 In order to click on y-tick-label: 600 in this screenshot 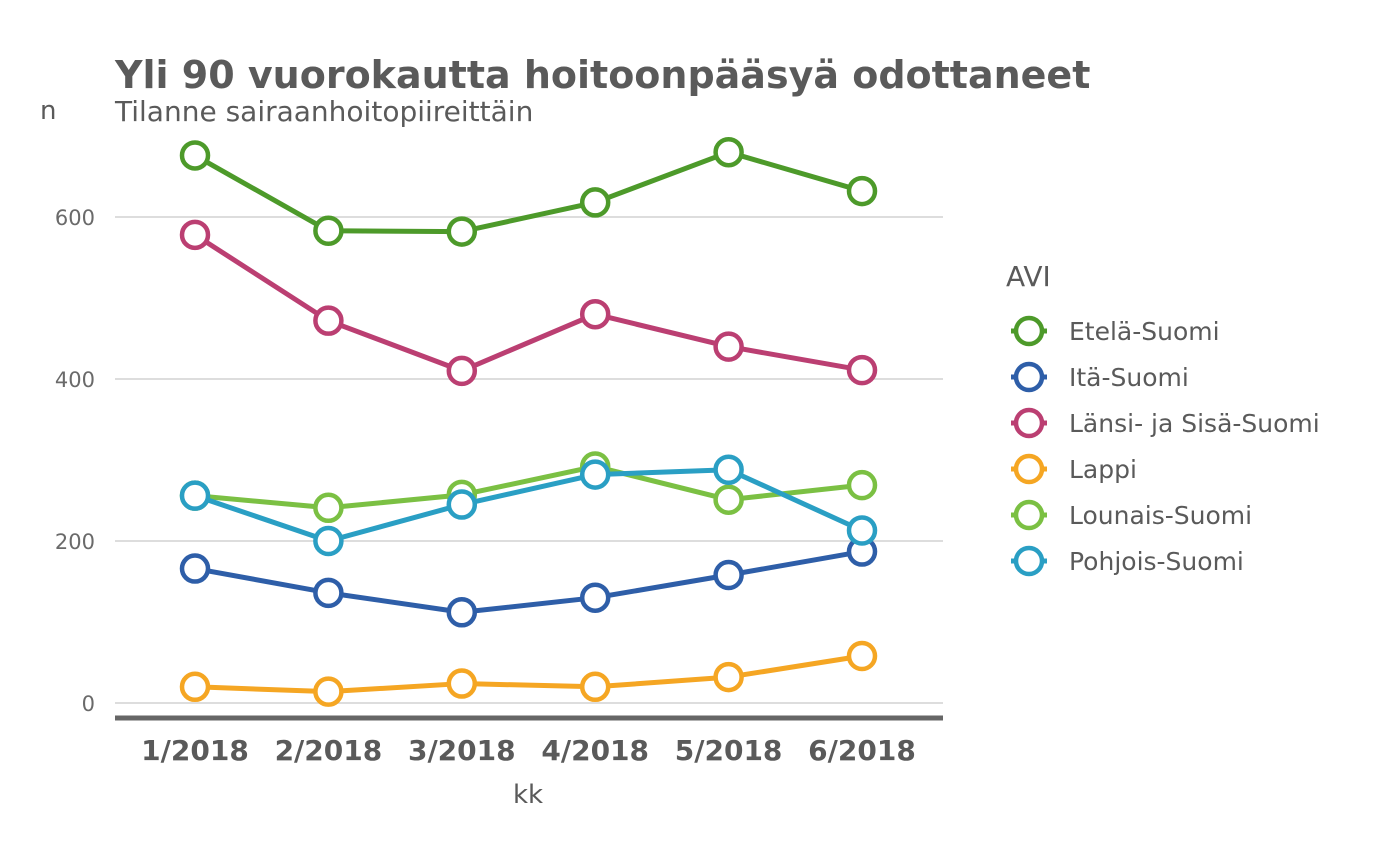, I will do `click(75, 218)`.